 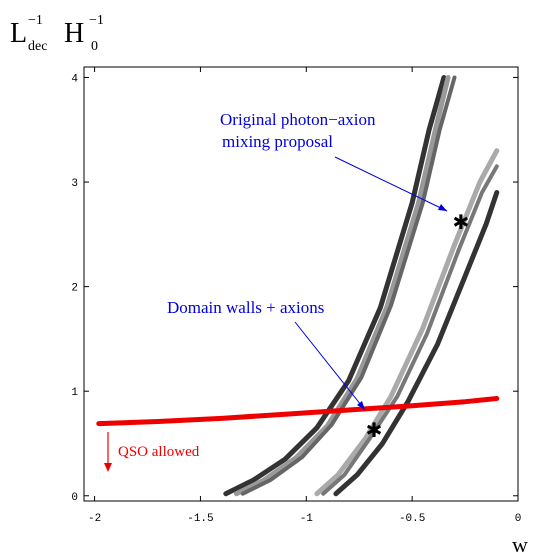 What do you see at coordinates (442, 207) in the screenshot?
I see `annotation-photon-axion-arrowhead` at bounding box center [442, 207].